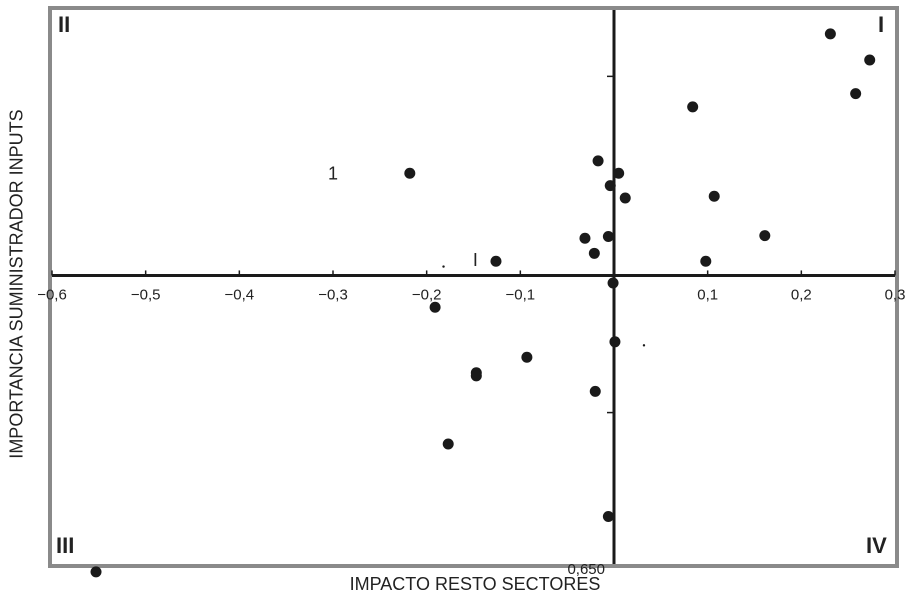  Describe the element at coordinates (876, 545) in the screenshot. I see `quadrant-label-iv: IV` at that location.